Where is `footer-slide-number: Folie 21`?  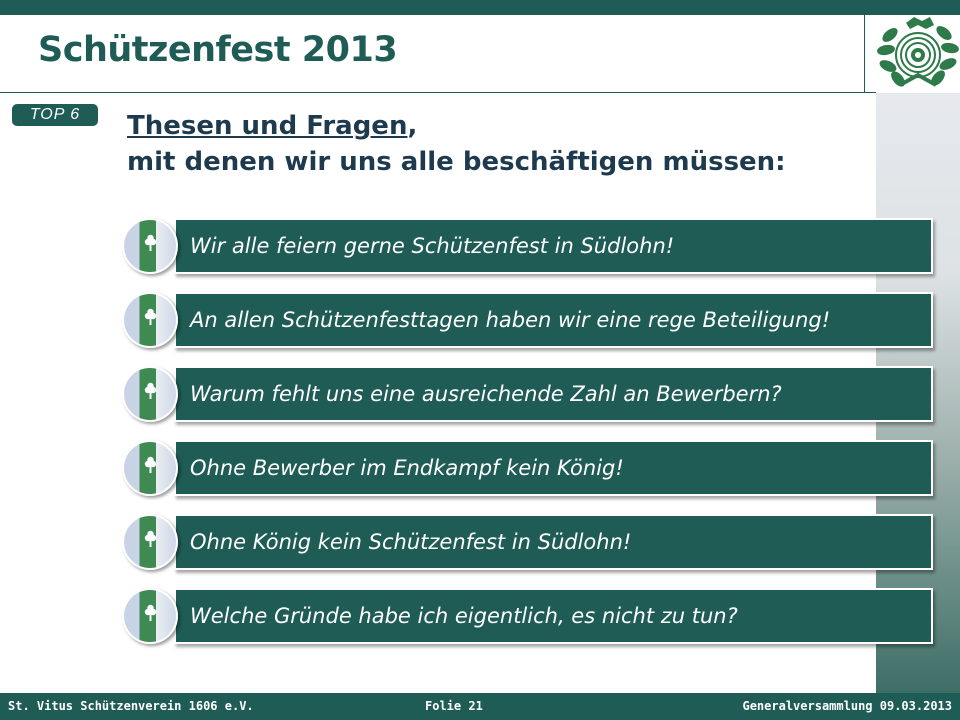 footer-slide-number: Folie 21 is located at coordinates (454, 706).